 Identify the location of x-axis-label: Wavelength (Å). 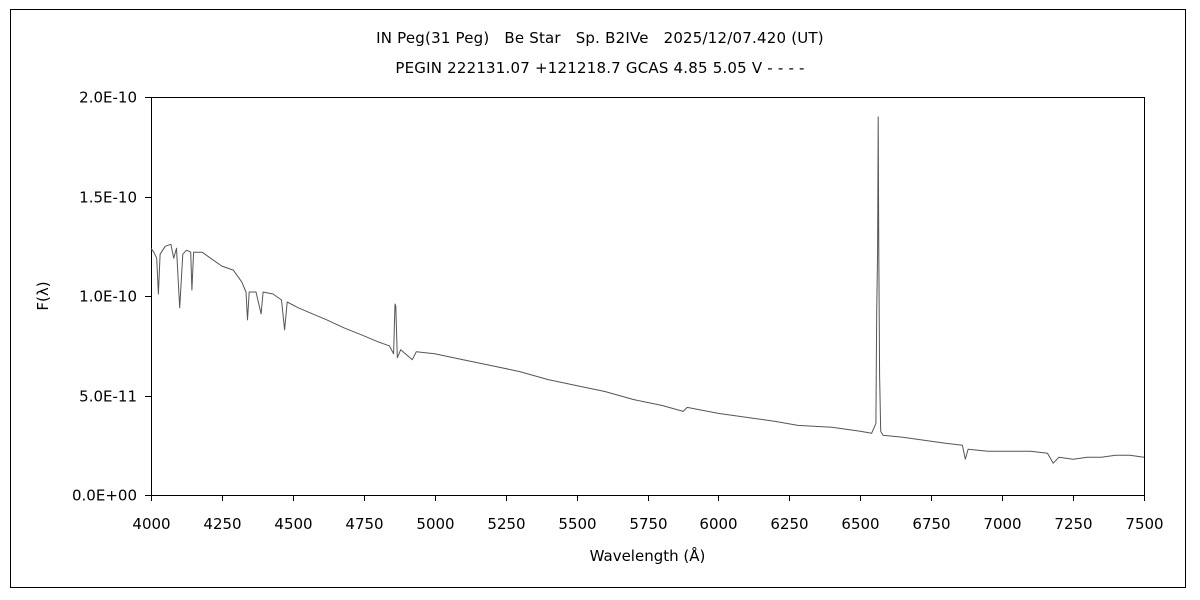
(648, 555).